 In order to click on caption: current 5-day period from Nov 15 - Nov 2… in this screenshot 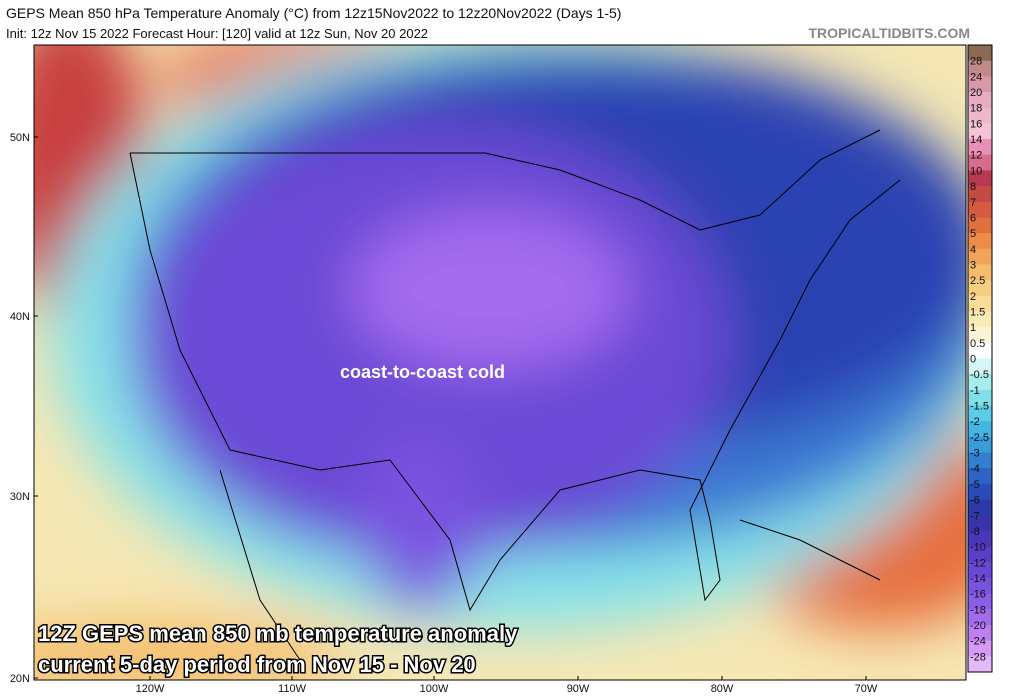, I will do `click(257, 664)`.